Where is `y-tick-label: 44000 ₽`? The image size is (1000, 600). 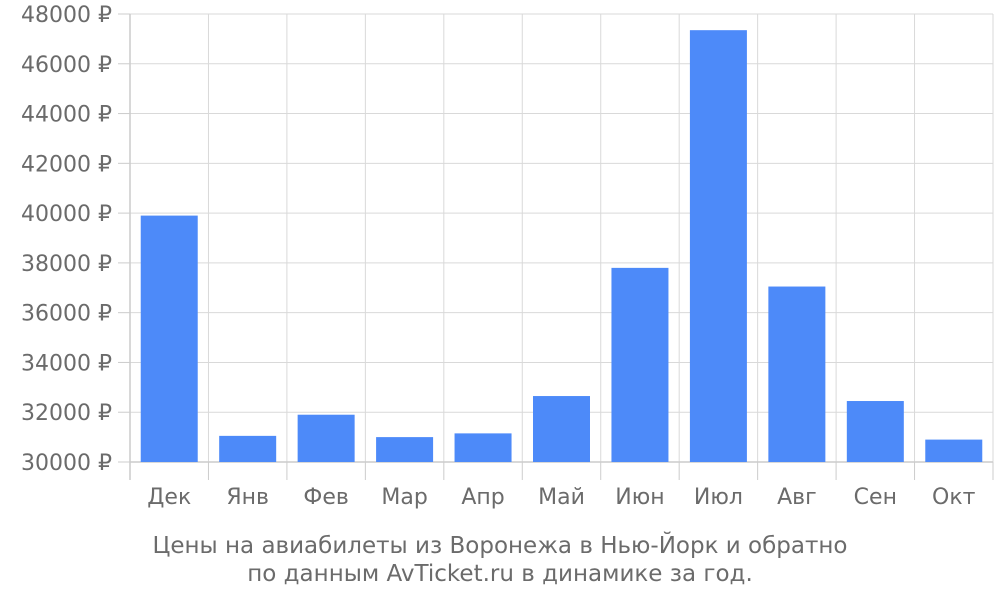
y-tick-label: 44000 ₽ is located at coordinates (66, 115).